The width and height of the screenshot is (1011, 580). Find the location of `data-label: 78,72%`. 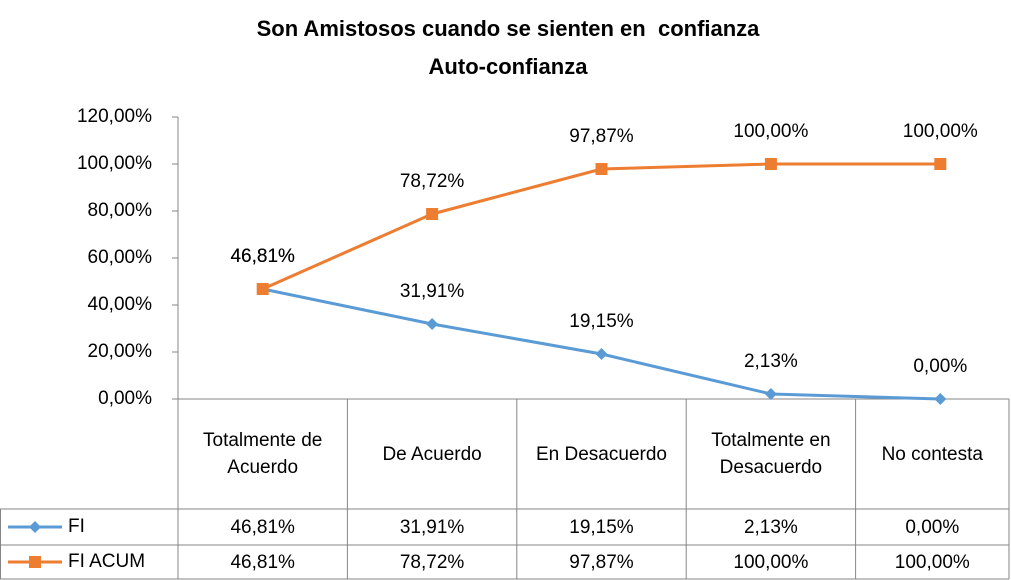

data-label: 78,72% is located at coordinates (432, 181).